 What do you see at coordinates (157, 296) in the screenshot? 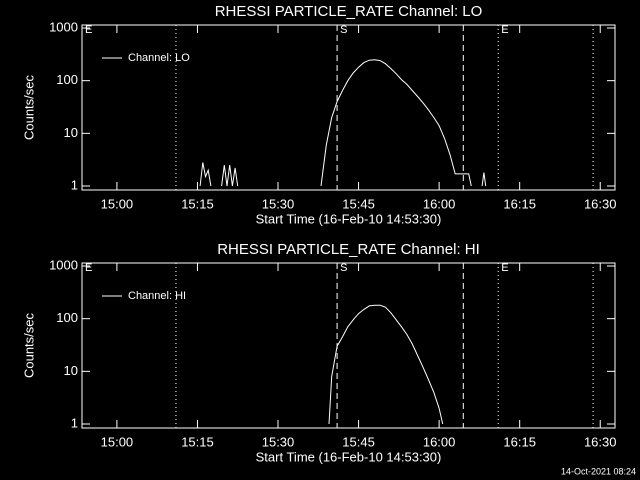
I see `legend-label: Channel: HI` at bounding box center [157, 296].